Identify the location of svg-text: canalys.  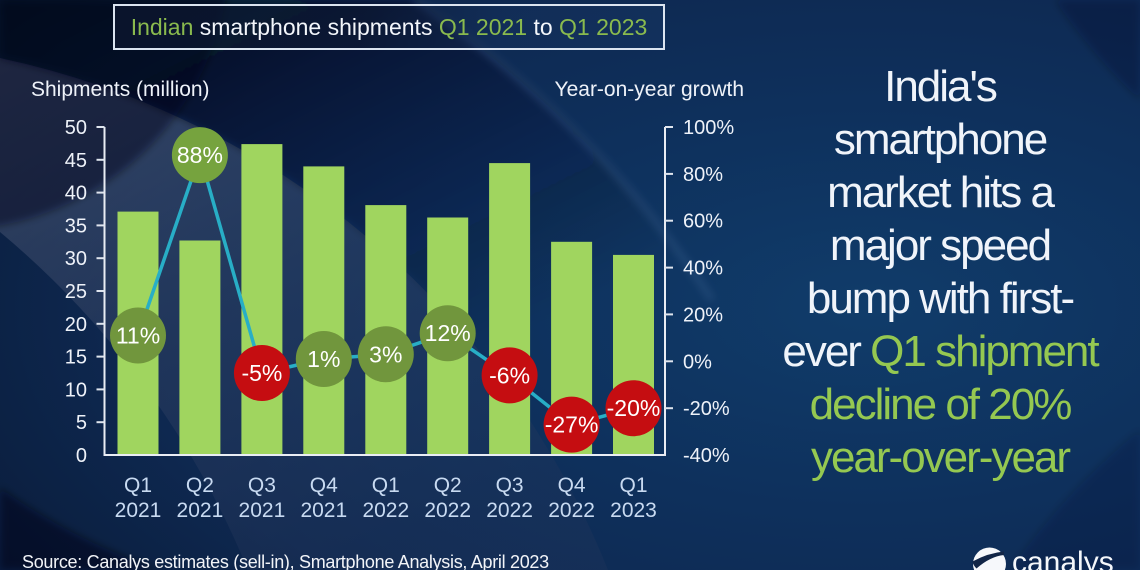
(1063, 558).